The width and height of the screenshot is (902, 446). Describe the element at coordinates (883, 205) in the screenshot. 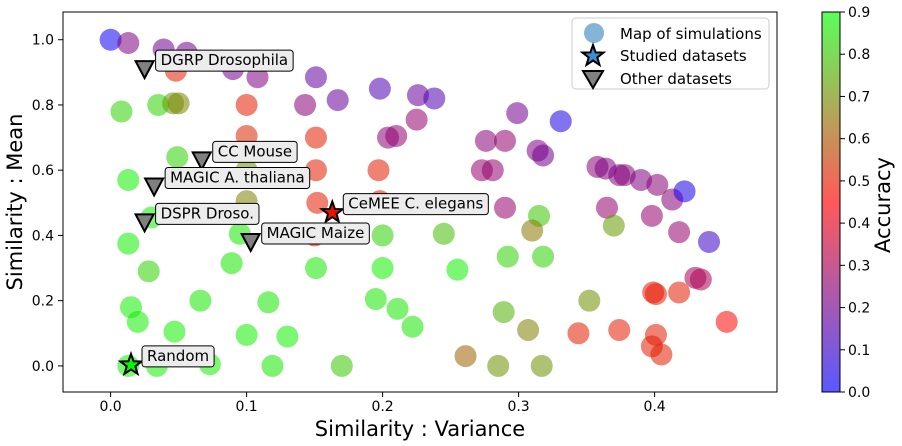

I see `colorbar-label: Accuracy` at that location.